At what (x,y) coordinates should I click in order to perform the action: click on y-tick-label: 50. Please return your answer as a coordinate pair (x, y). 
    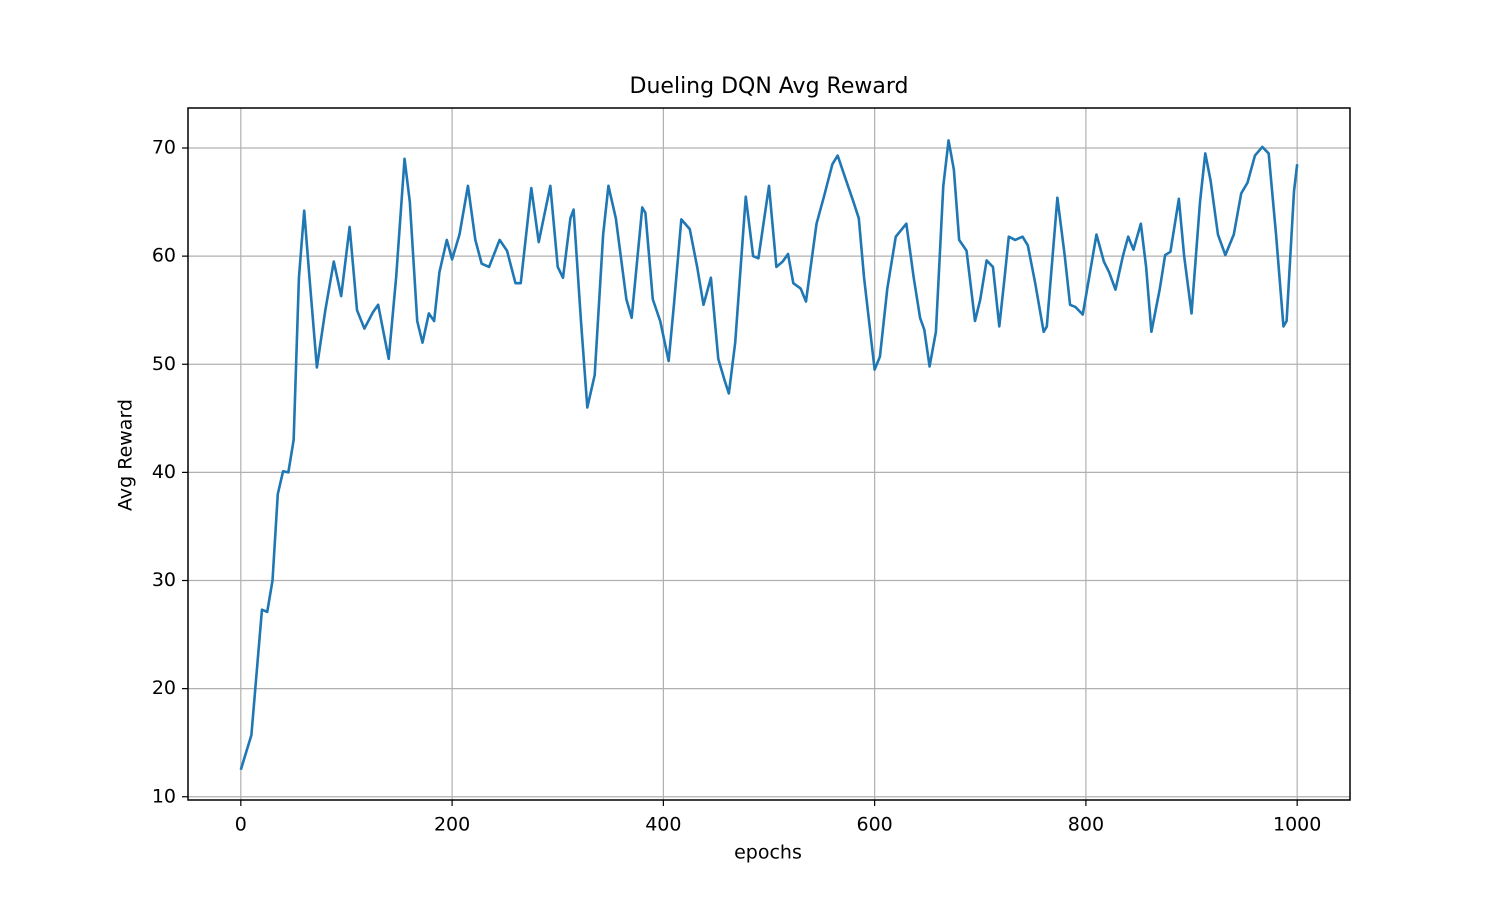
    Looking at the image, I should click on (164, 364).